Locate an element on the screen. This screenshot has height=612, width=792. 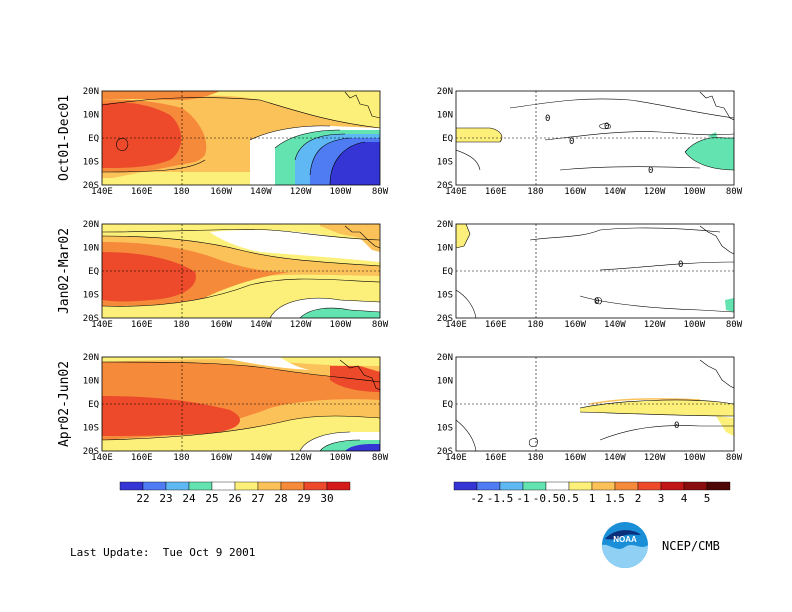
colorbar-label: 2 is located at coordinates (638, 498).